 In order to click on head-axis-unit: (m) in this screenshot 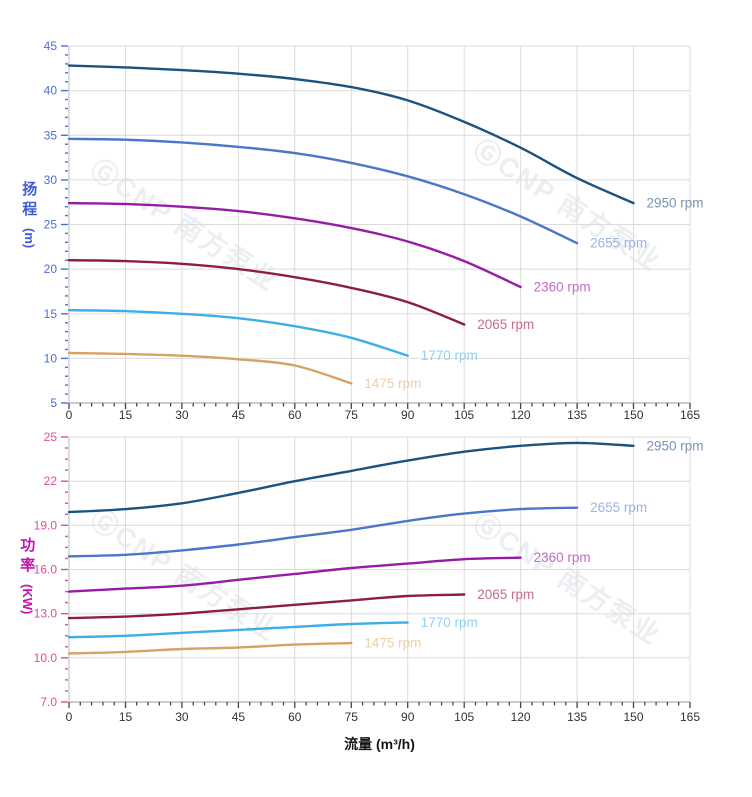, I will do `click(30, 238)`.